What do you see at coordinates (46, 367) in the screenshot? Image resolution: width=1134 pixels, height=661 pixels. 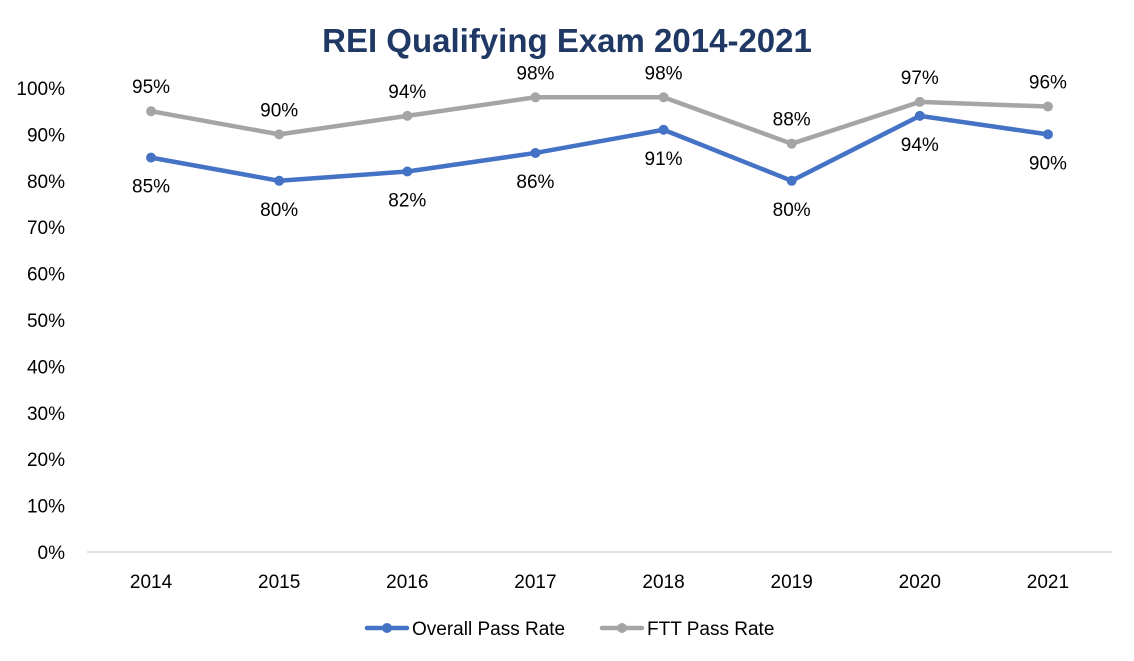 I see `y-tick-label: 40%` at bounding box center [46, 367].